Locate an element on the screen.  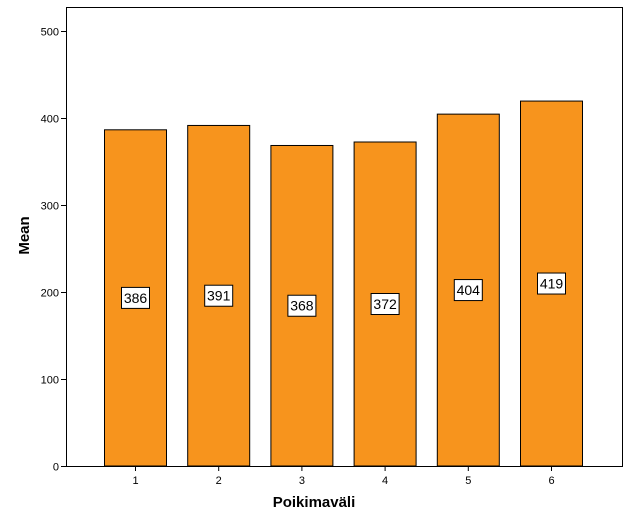
x-tick-label: 2 is located at coordinates (219, 481).